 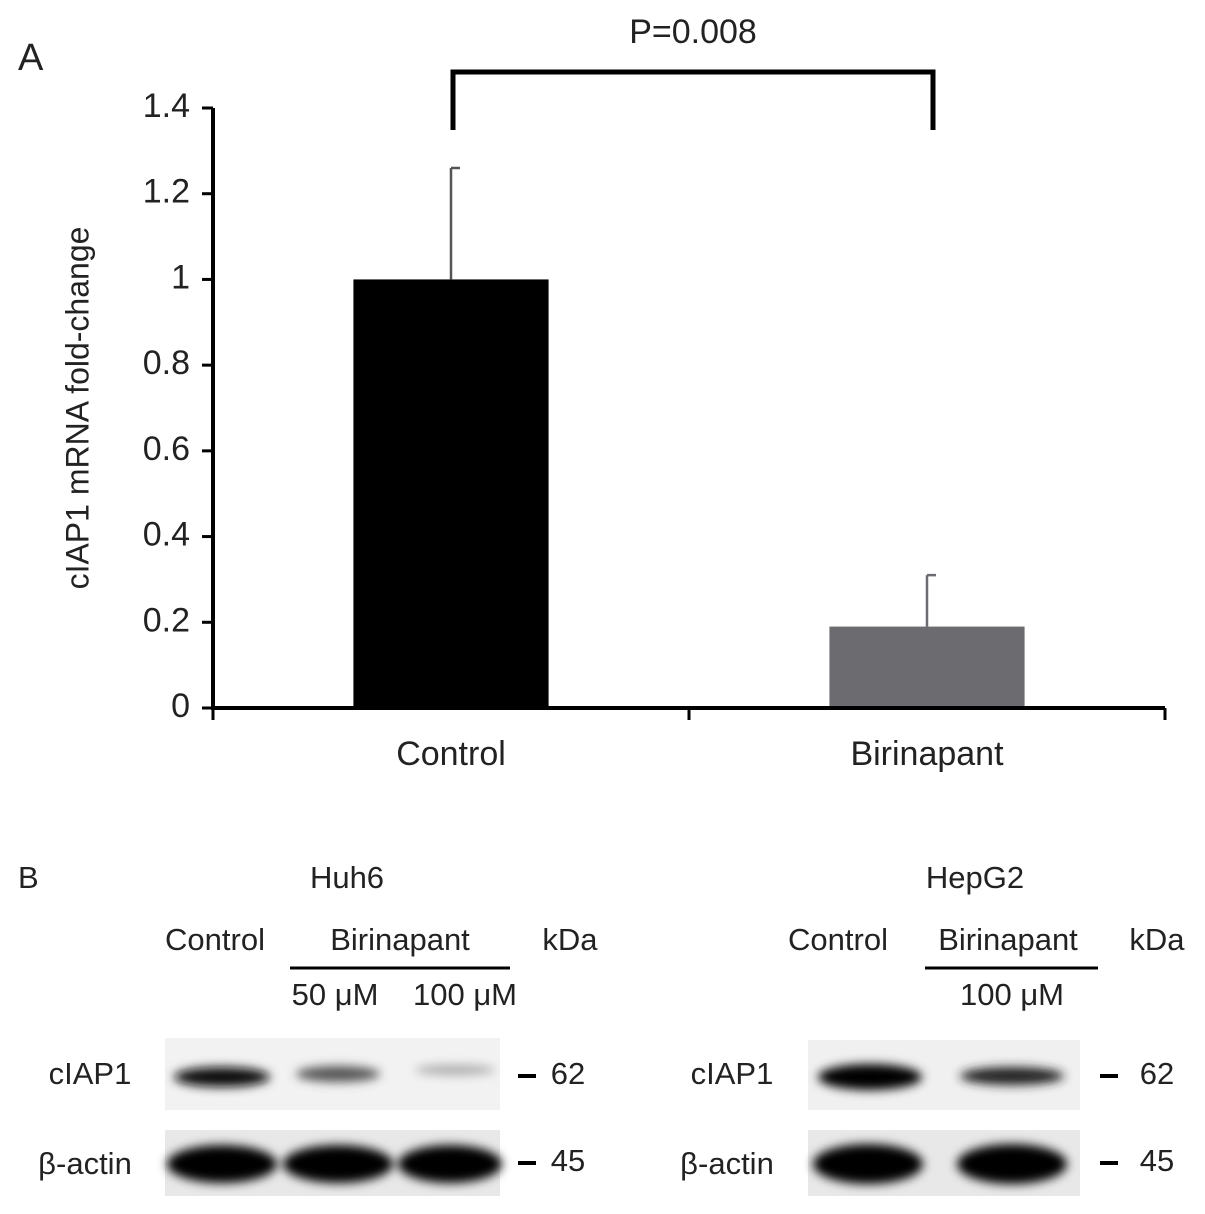 I want to click on dose: 50 μM, so click(x=335, y=994).